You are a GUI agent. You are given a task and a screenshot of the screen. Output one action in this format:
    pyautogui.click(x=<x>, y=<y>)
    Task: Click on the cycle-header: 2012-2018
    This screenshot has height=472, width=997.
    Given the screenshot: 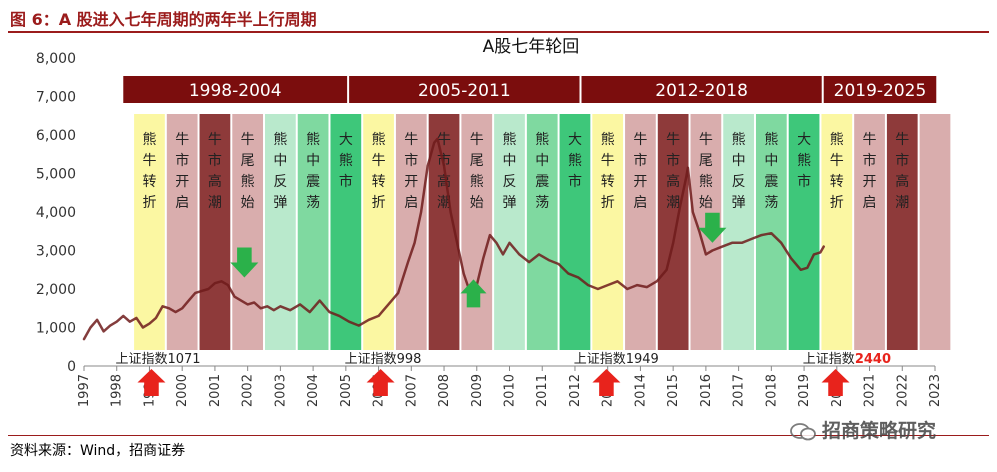 What is the action you would take?
    pyautogui.click(x=701, y=89)
    